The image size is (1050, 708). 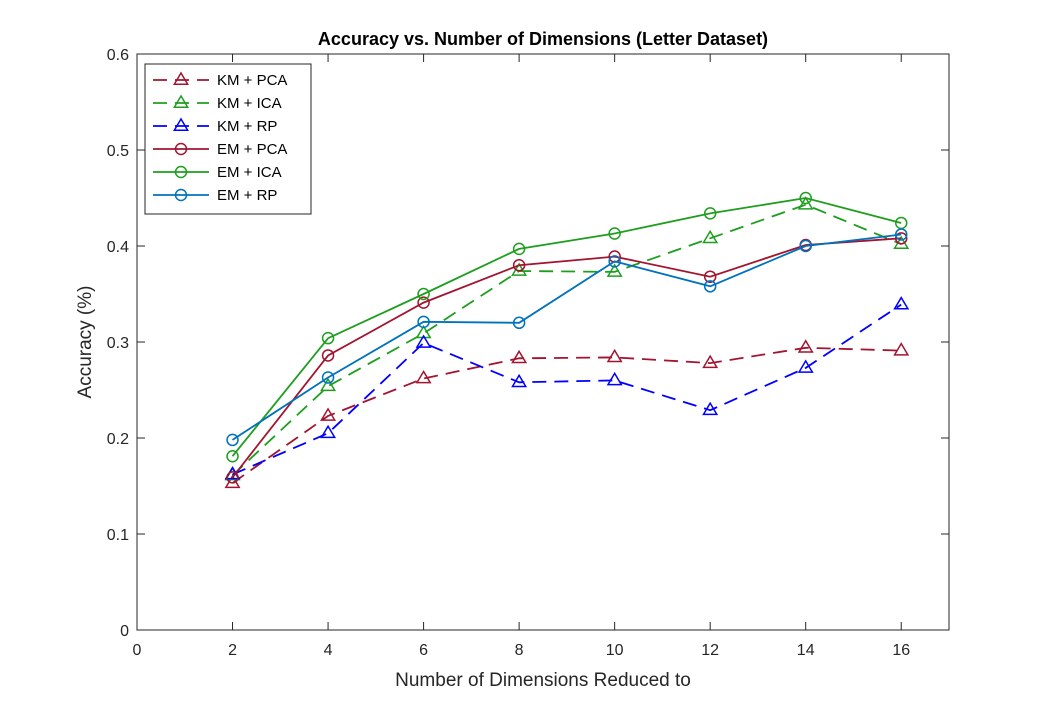 What do you see at coordinates (124, 631) in the screenshot?
I see `y-tick-label: 0` at bounding box center [124, 631].